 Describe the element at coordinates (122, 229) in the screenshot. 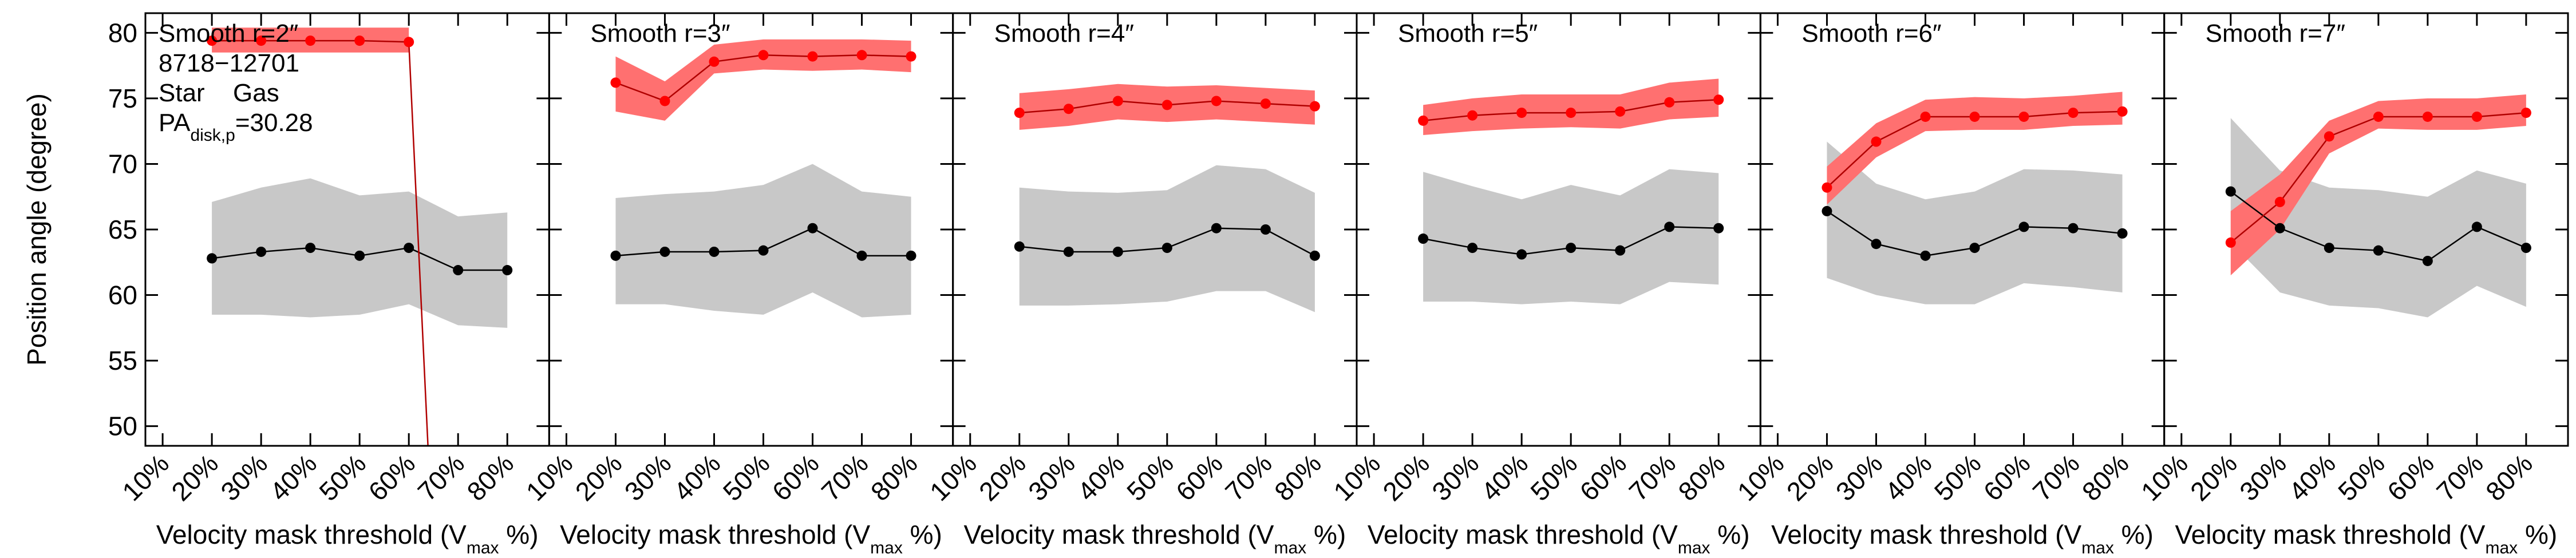

I see `y-tick-label: 65` at that location.